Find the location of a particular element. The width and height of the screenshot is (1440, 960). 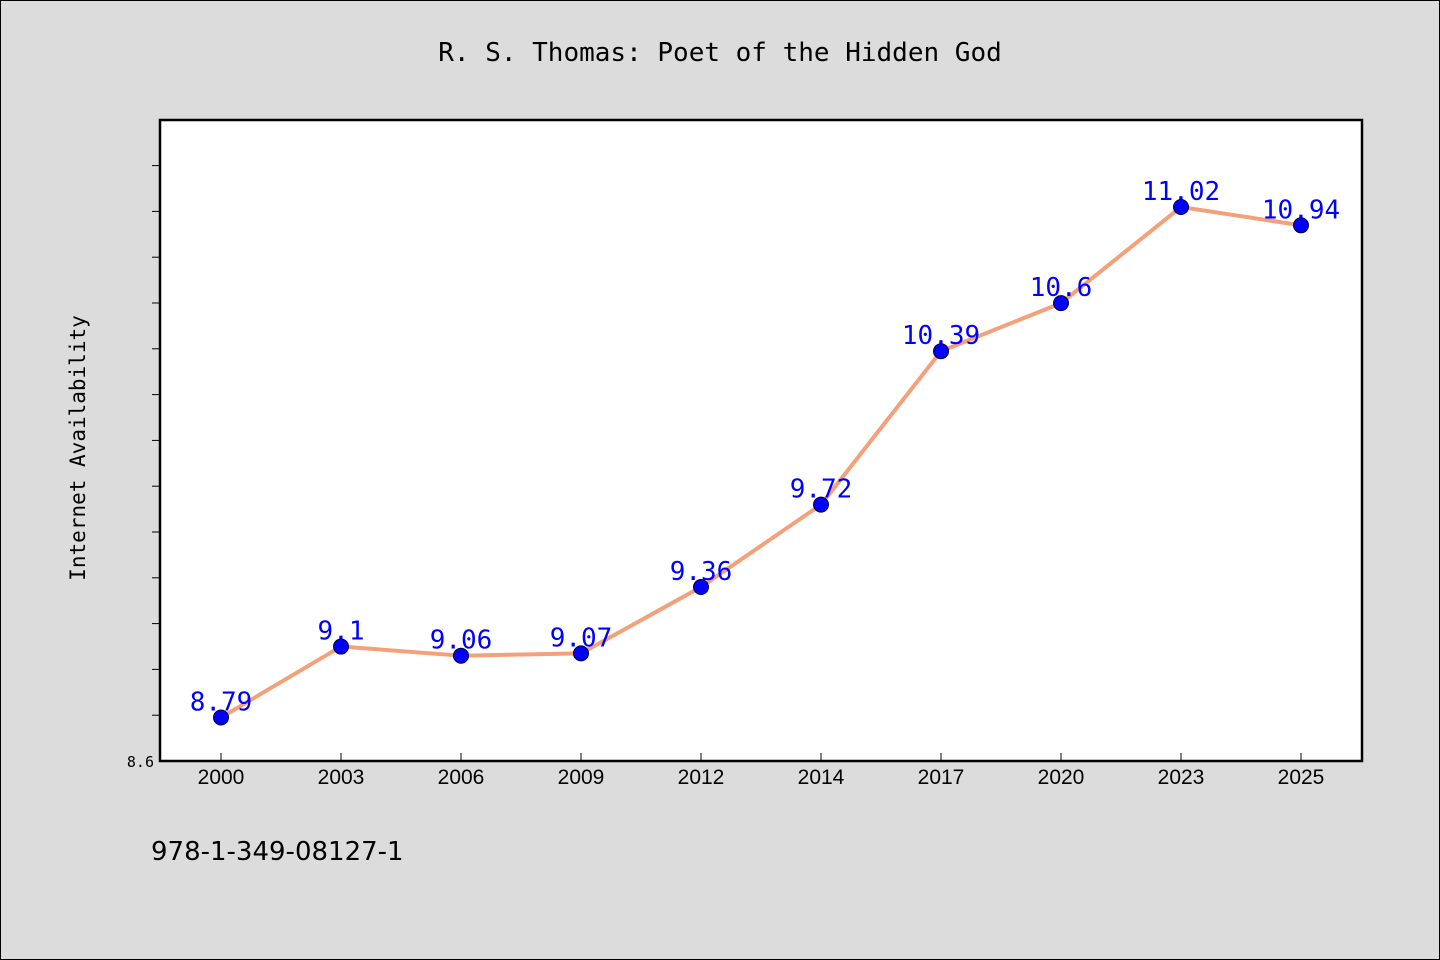

x-tick-label: 2014 is located at coordinates (821, 777).